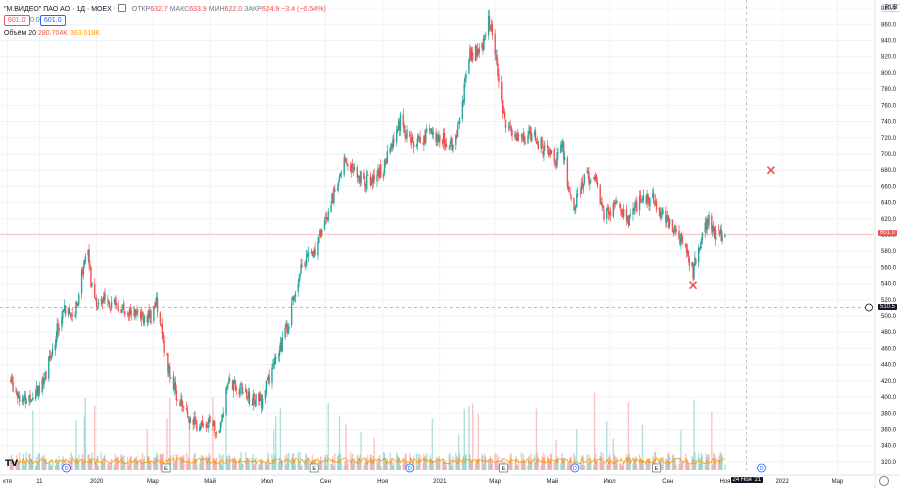  Describe the element at coordinates (20, 33) in the screenshot. I see `volume-label: Объём 20` at that location.